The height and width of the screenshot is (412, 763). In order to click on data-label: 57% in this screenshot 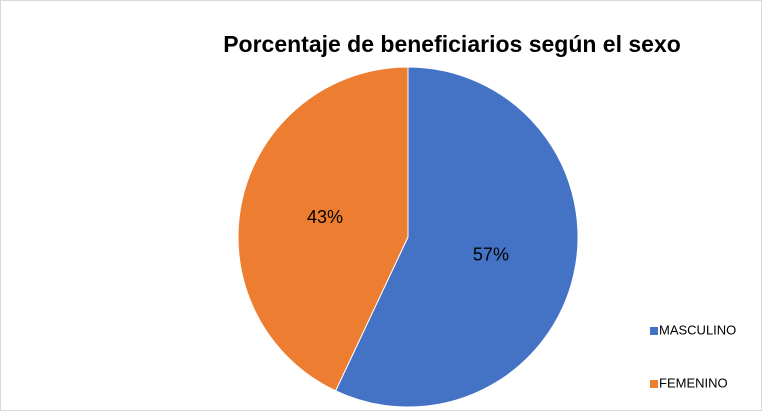, I will do `click(491, 254)`.